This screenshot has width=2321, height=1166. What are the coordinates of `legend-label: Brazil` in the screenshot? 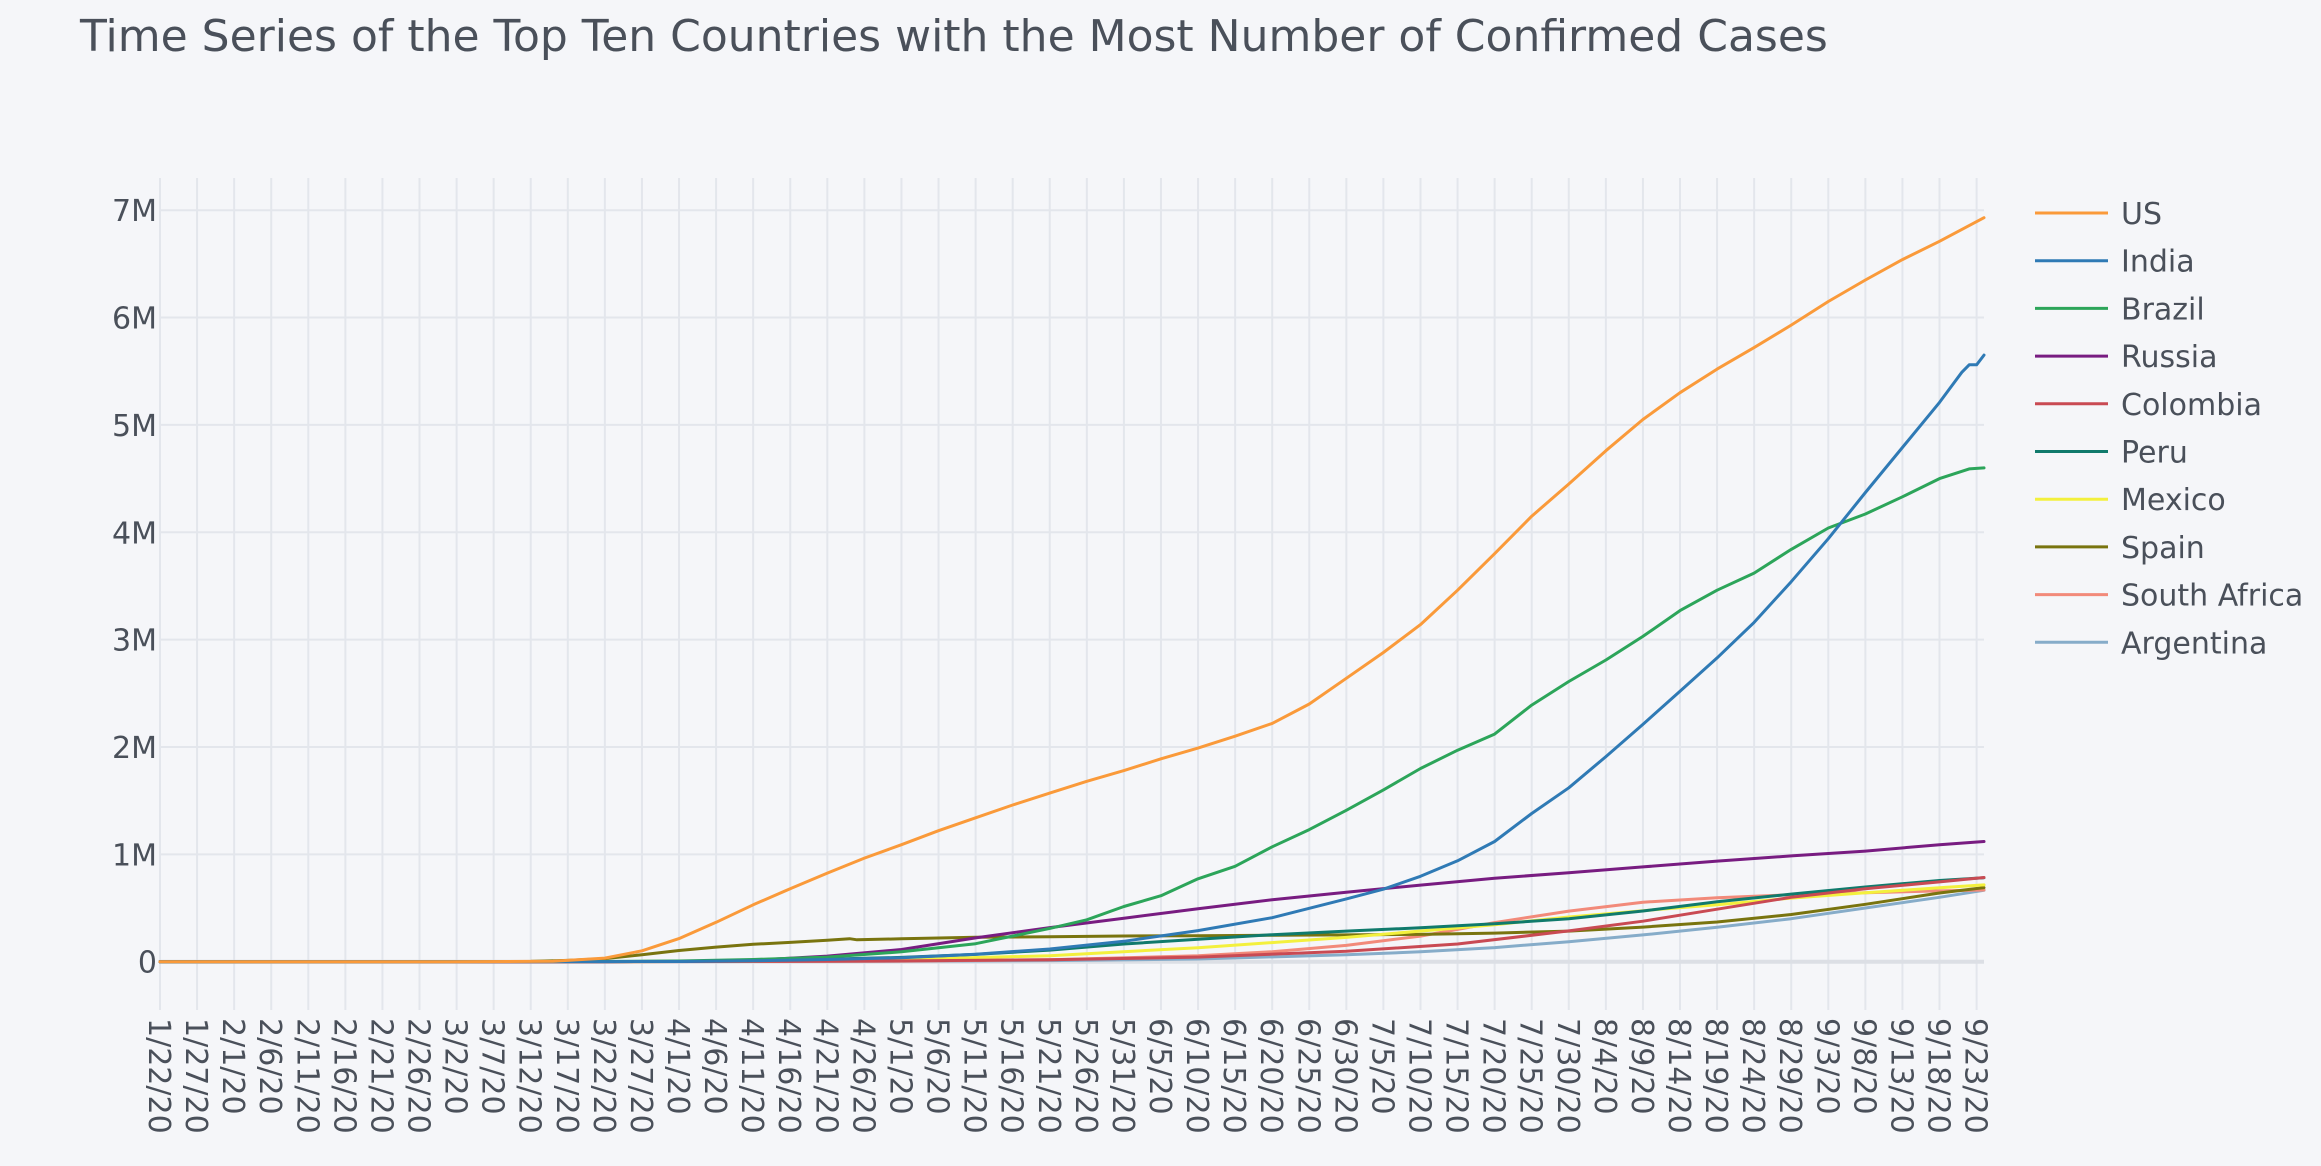 It's located at (2163, 309).